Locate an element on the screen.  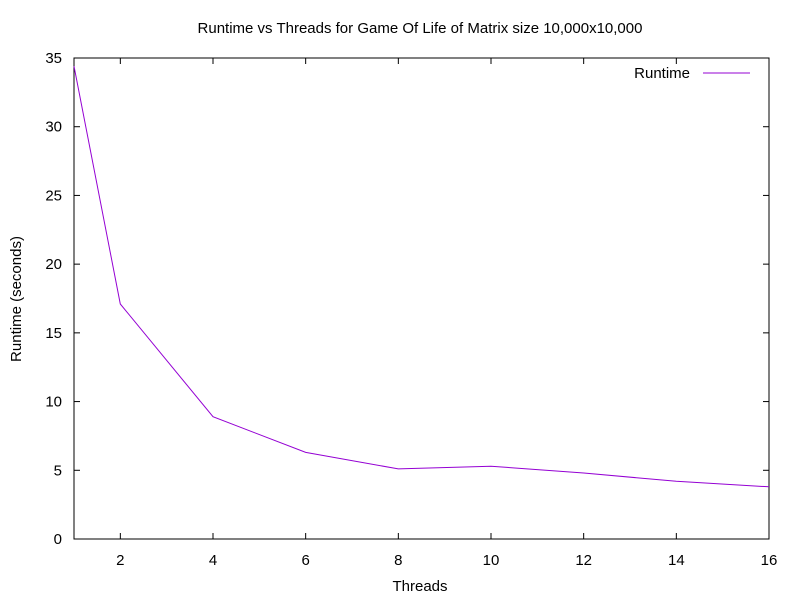
x-tick-label: 2 is located at coordinates (120, 560).